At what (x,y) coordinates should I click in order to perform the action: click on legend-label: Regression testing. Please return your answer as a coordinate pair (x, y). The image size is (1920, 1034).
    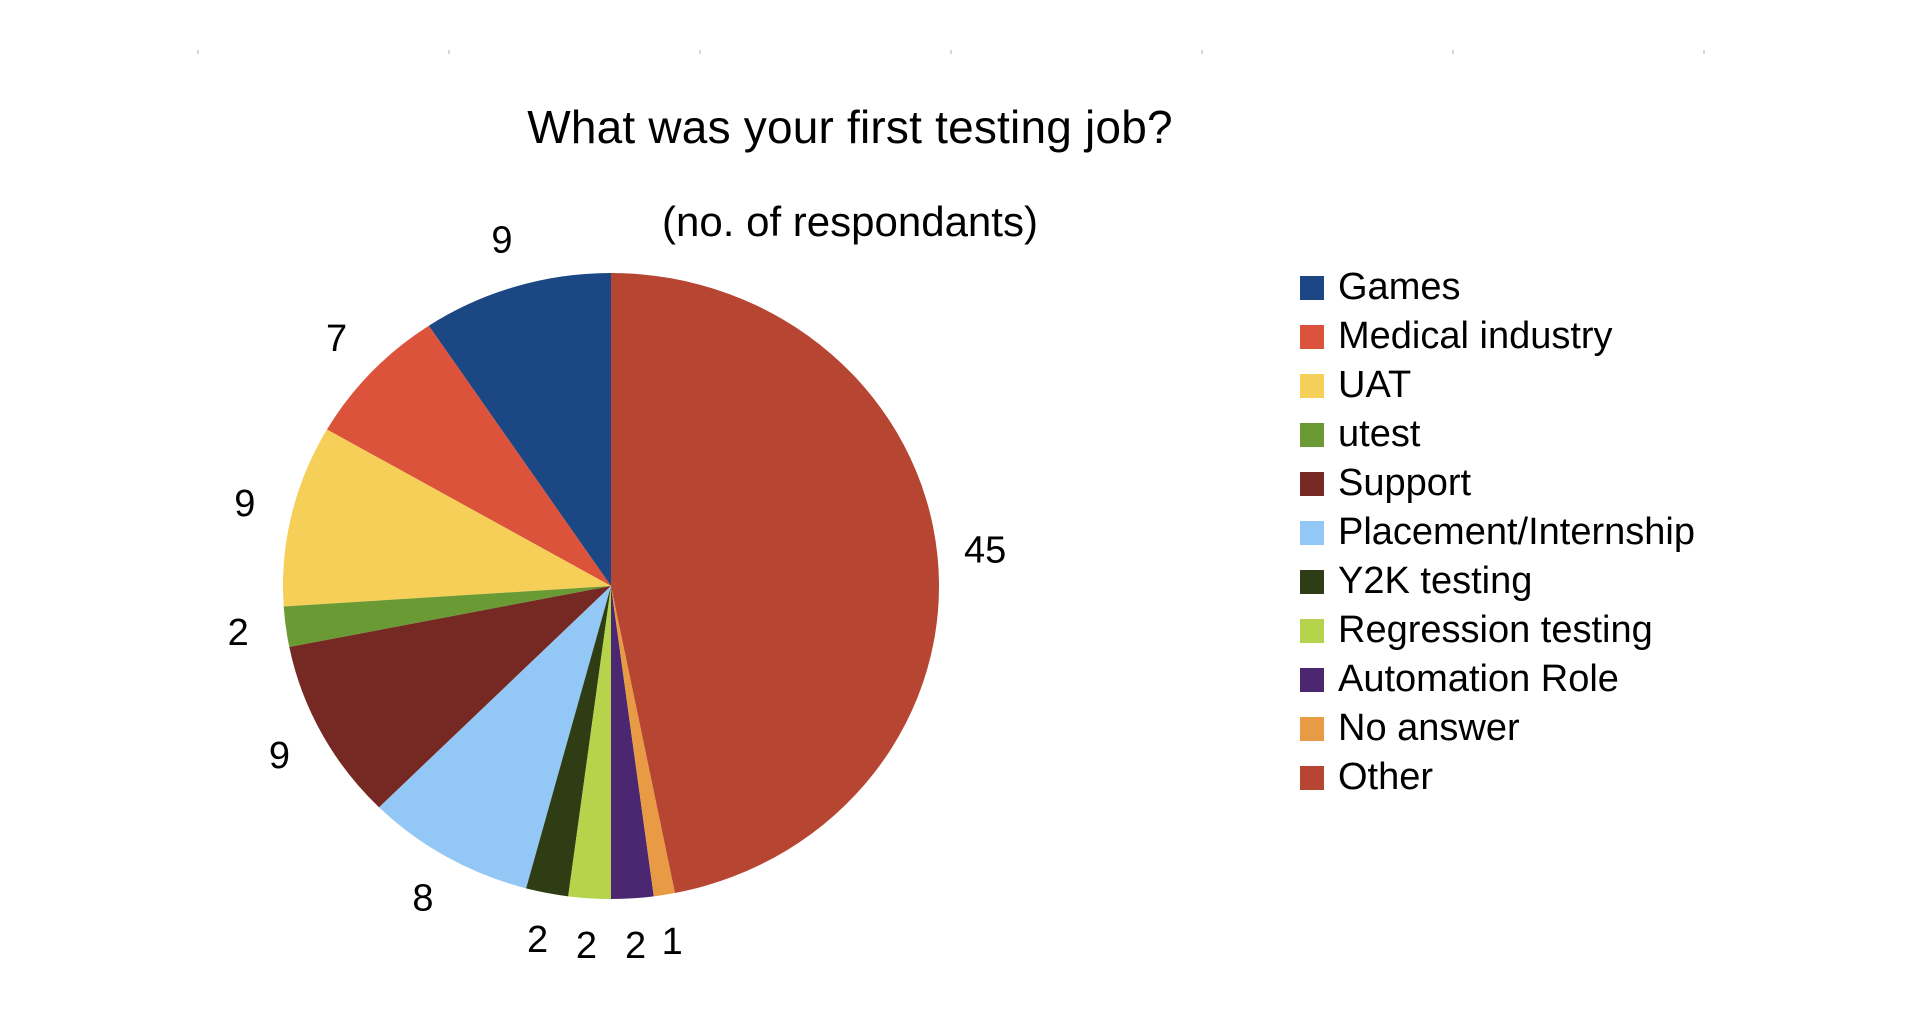
    Looking at the image, I should click on (1495, 630).